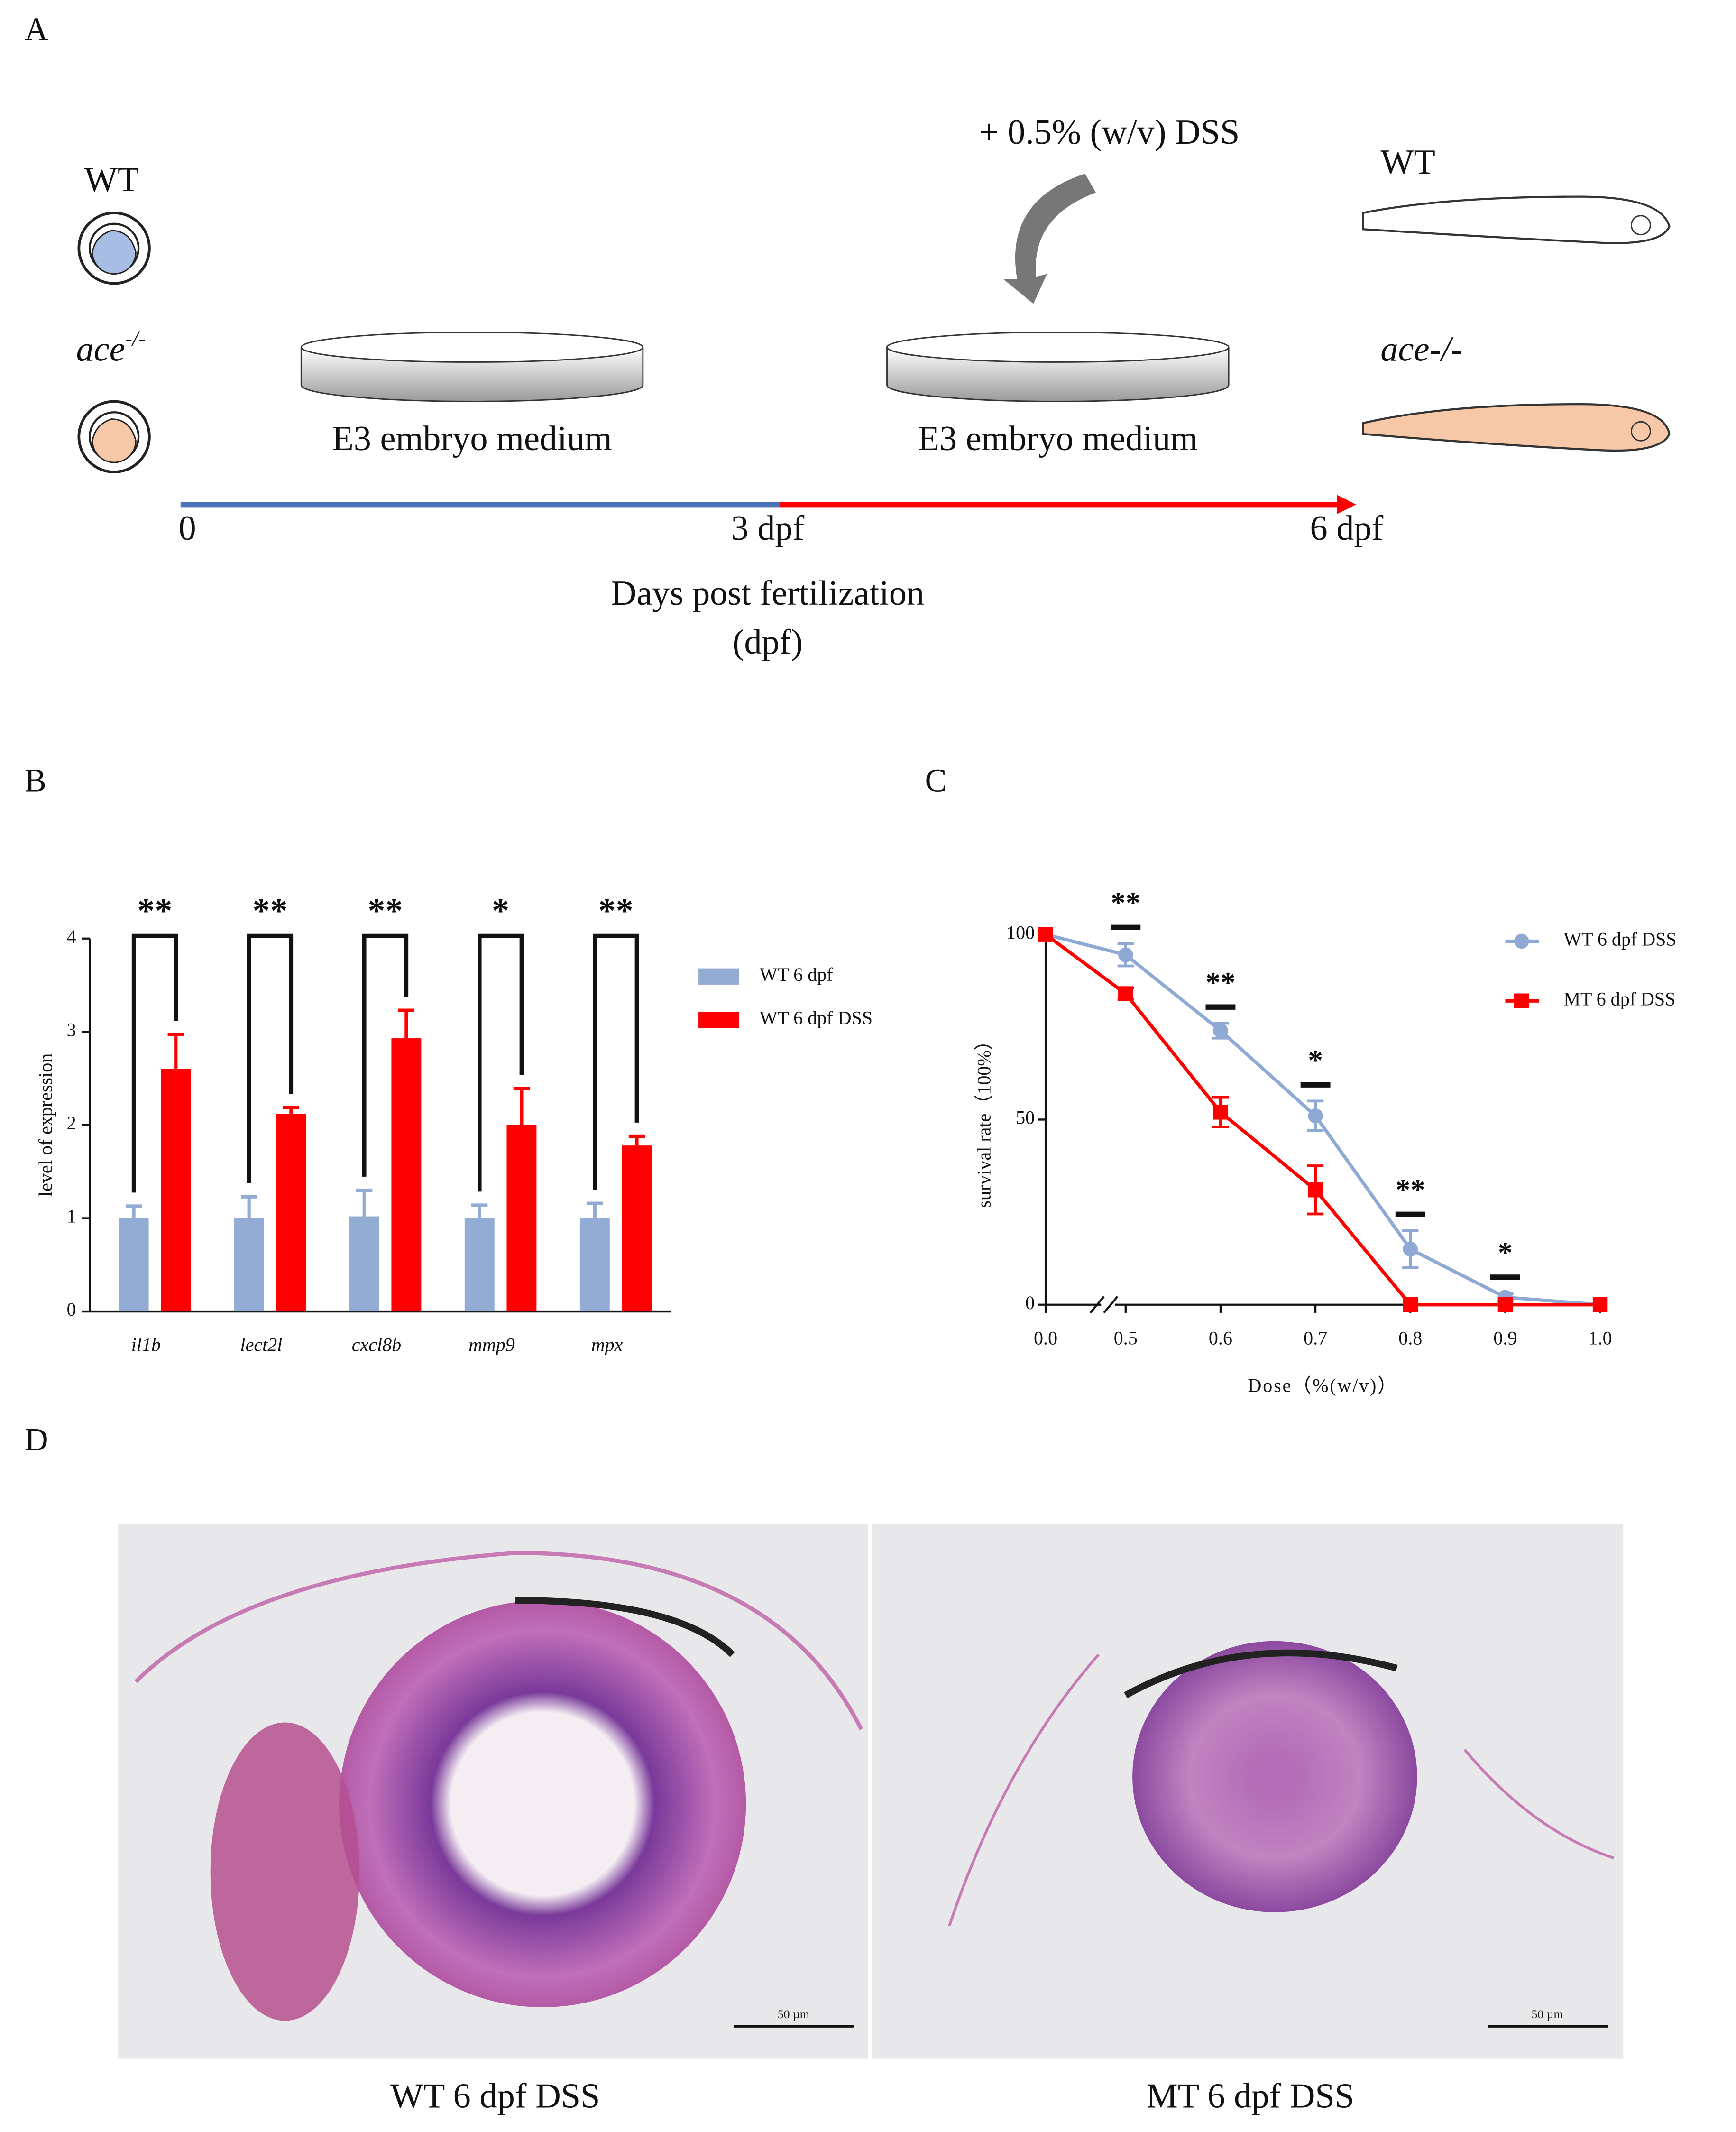  Describe the element at coordinates (71, 1217) in the screenshot. I see `y-tick-label: 1` at that location.